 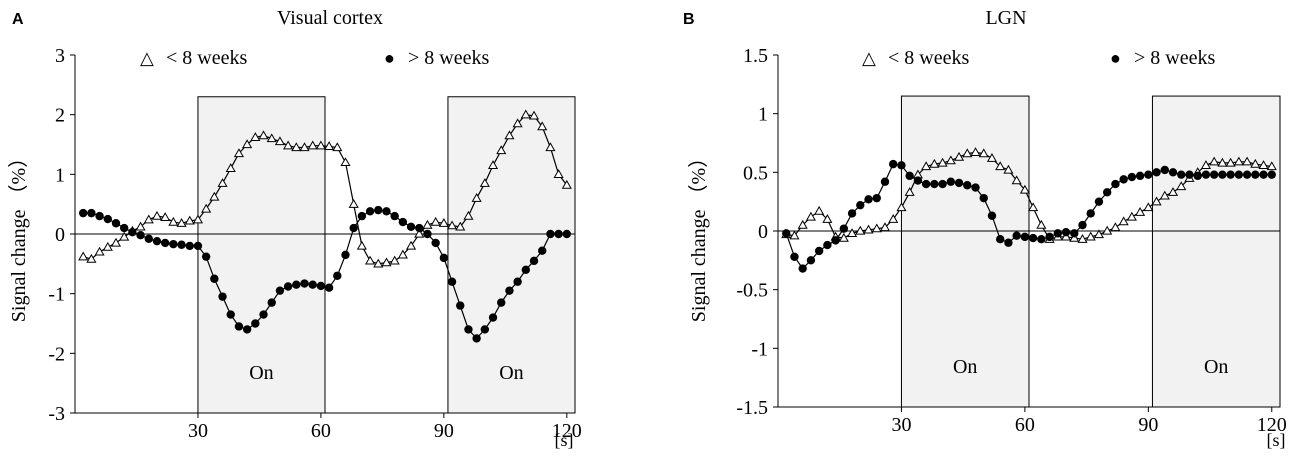 What do you see at coordinates (60, 116) in the screenshot?
I see `panel-a-ytick-label-1: 2` at bounding box center [60, 116].